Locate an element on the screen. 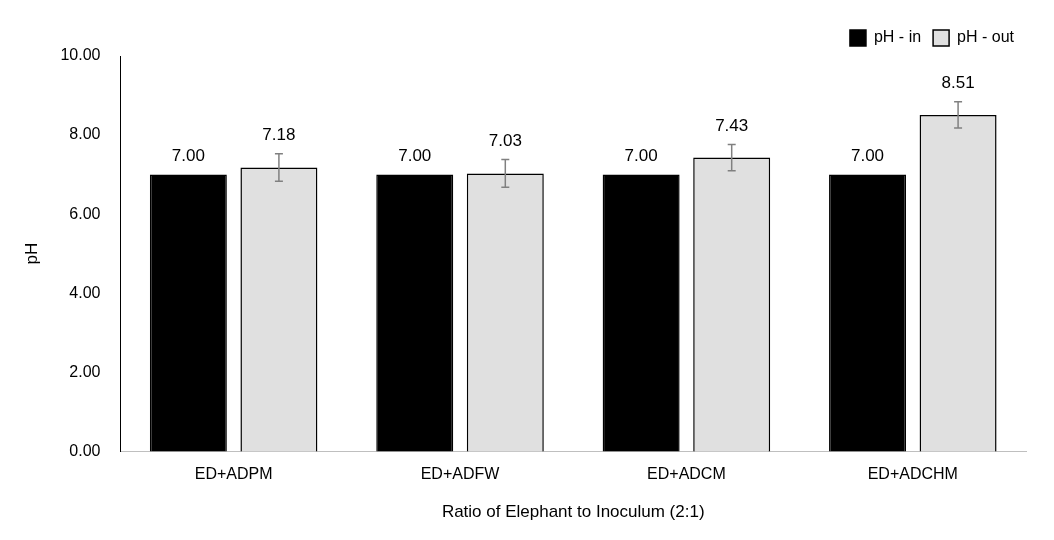  y-tick-label: 2.00 is located at coordinates (85, 371).